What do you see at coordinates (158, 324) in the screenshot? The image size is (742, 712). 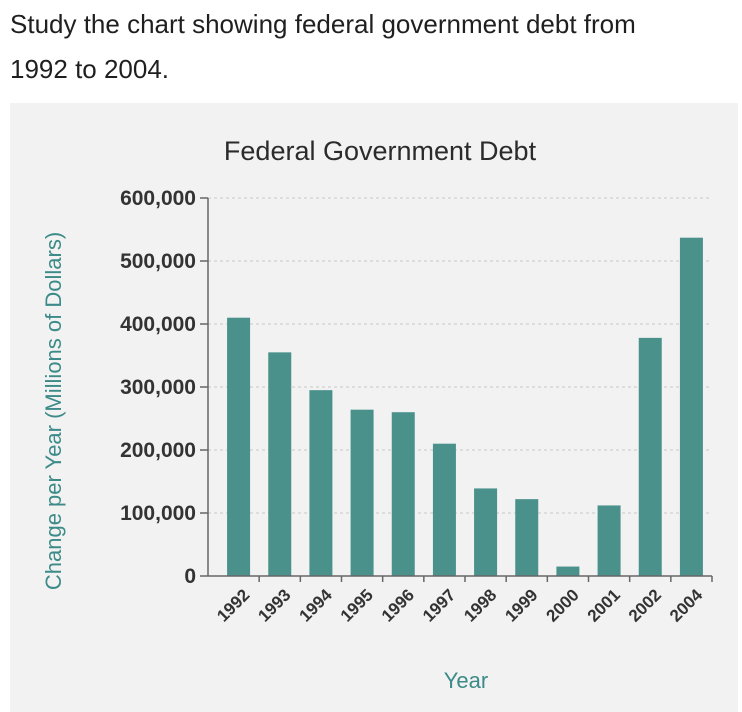 I see `y-tick-label: 400,000` at bounding box center [158, 324].